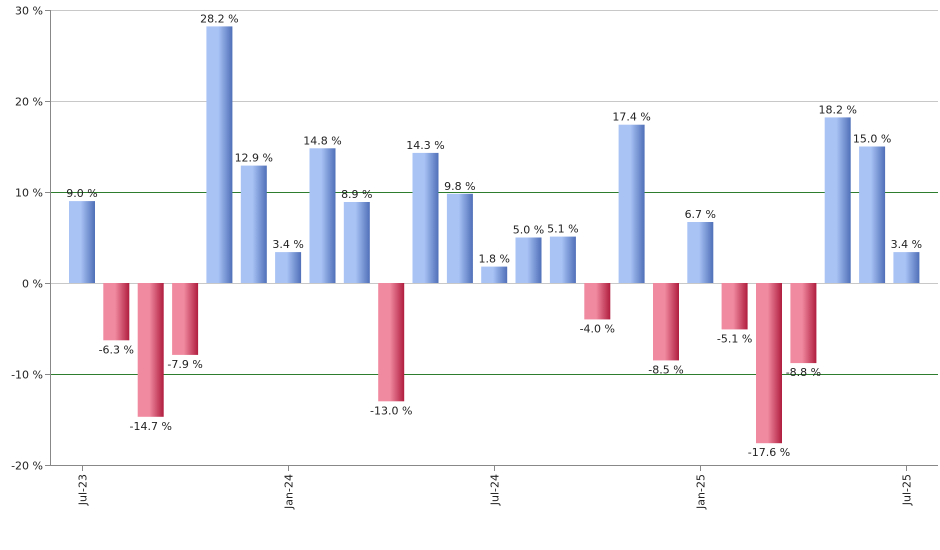 Image resolution: width=940 pixels, height=550 pixels. Describe the element at coordinates (837, 109) in the screenshot. I see `data-label: 18.2 %` at that location.